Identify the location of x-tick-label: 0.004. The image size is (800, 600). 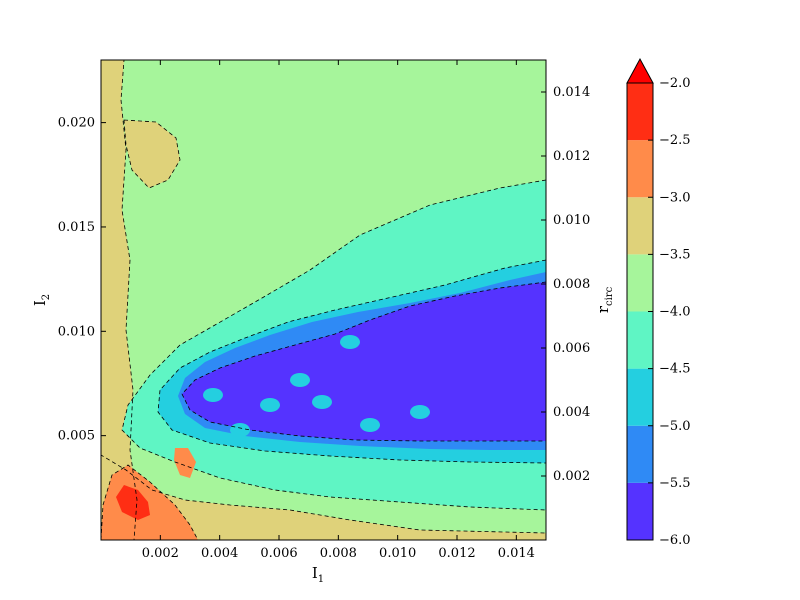
(219, 553).